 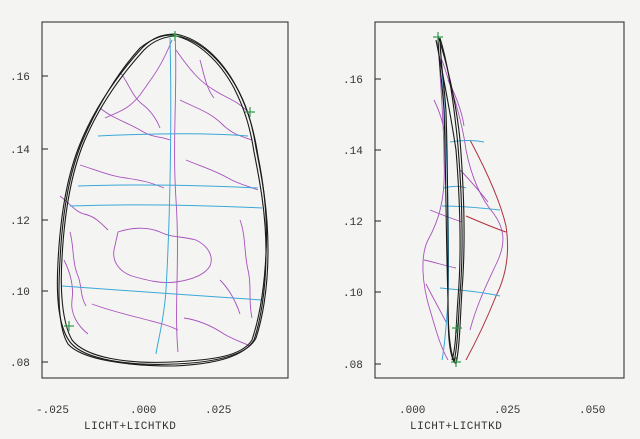 I want to click on left-x-tick-label: .025, so click(x=218, y=411).